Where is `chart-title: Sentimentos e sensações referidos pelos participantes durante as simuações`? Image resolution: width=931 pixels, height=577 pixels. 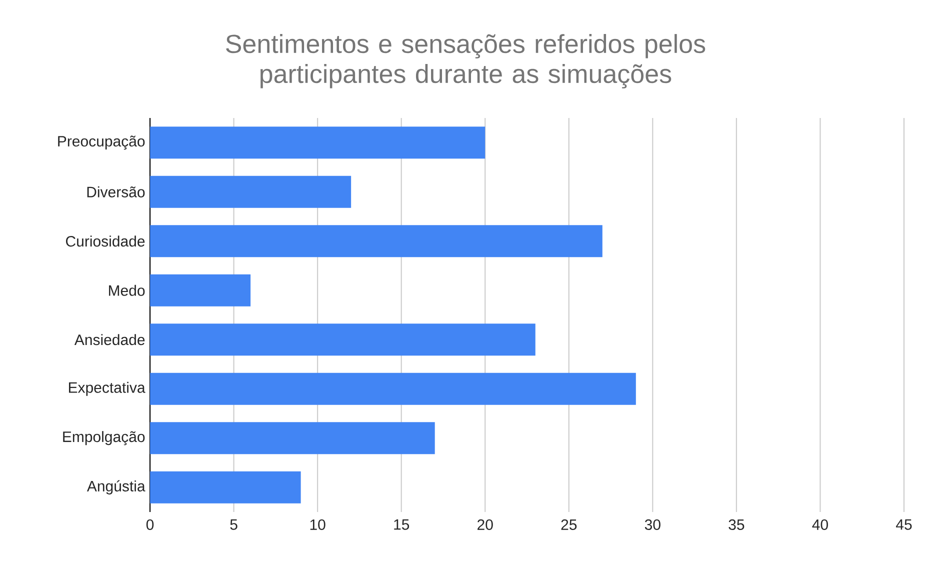
chart-title: Sentimentos e sensações referidos pelos participantes durante as simuações is located at coordinates (466, 61).